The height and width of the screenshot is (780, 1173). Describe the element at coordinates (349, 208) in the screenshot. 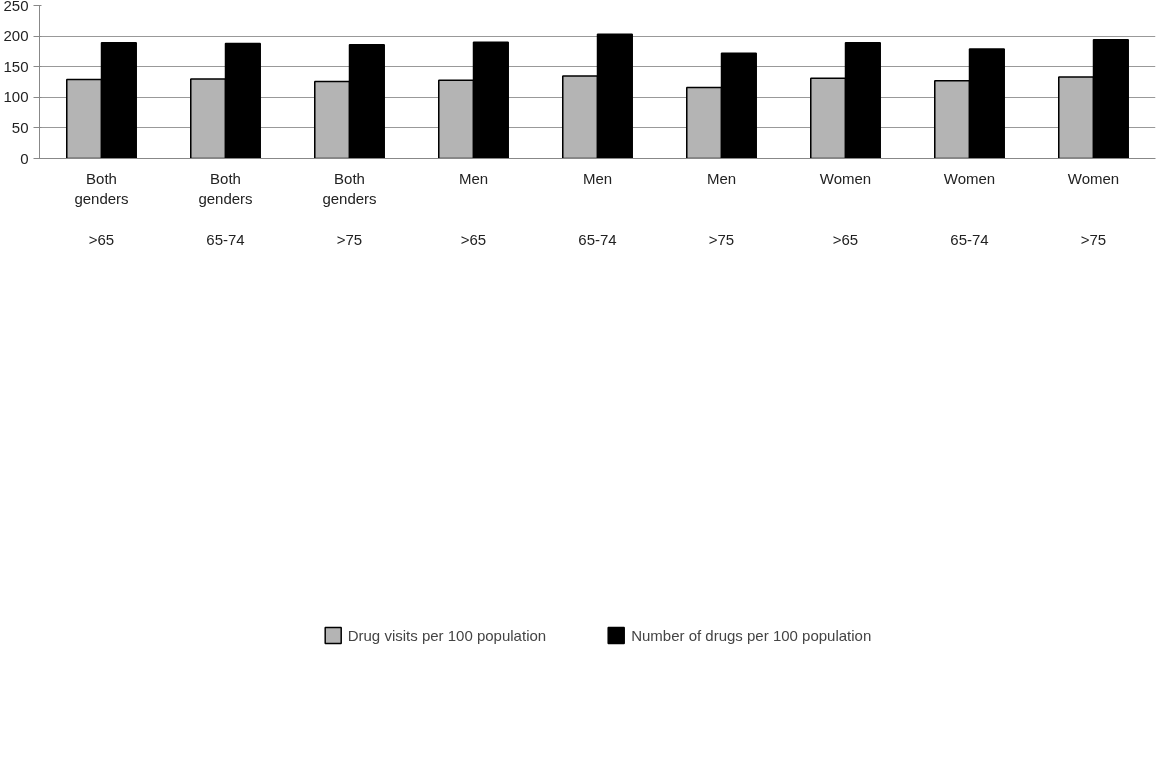

I see `category-label: Both genders >75` at that location.